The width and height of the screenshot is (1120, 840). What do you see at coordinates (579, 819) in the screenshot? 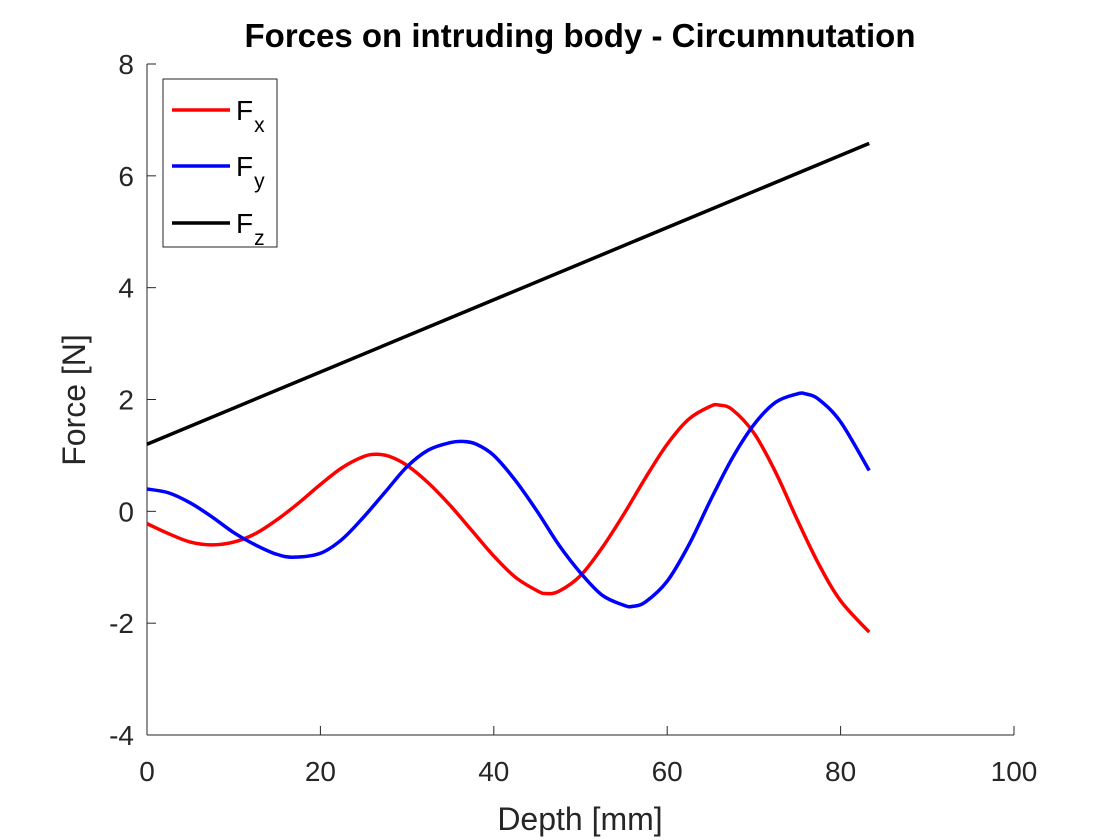
I see `x-axis-label: Depth [mm]` at bounding box center [579, 819].